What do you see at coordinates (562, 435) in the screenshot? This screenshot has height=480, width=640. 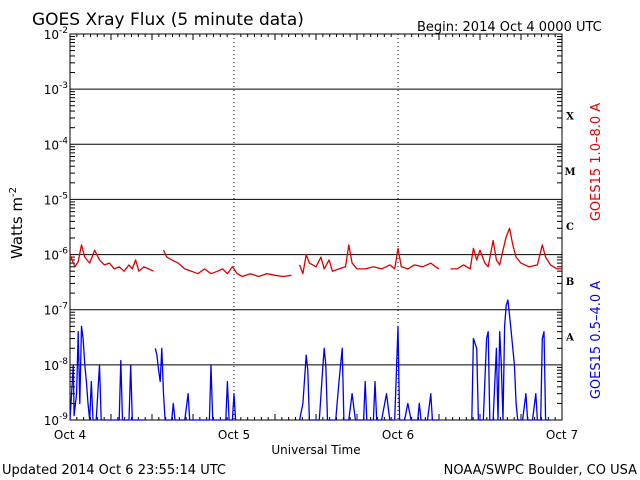 I see `x-tick-label: Oct 7` at bounding box center [562, 435].